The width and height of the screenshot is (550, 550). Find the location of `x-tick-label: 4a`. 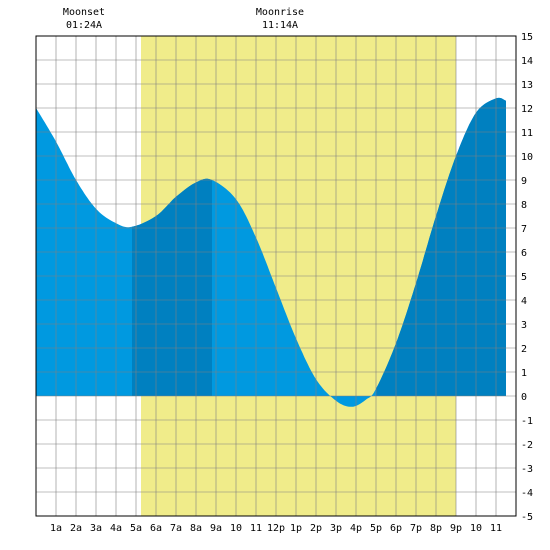

x-tick-label: 4a is located at coordinates (116, 528).